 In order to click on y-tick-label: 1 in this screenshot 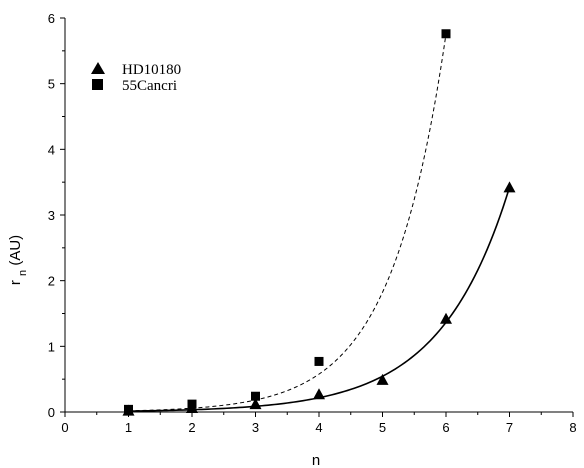, I will do `click(51, 346)`.